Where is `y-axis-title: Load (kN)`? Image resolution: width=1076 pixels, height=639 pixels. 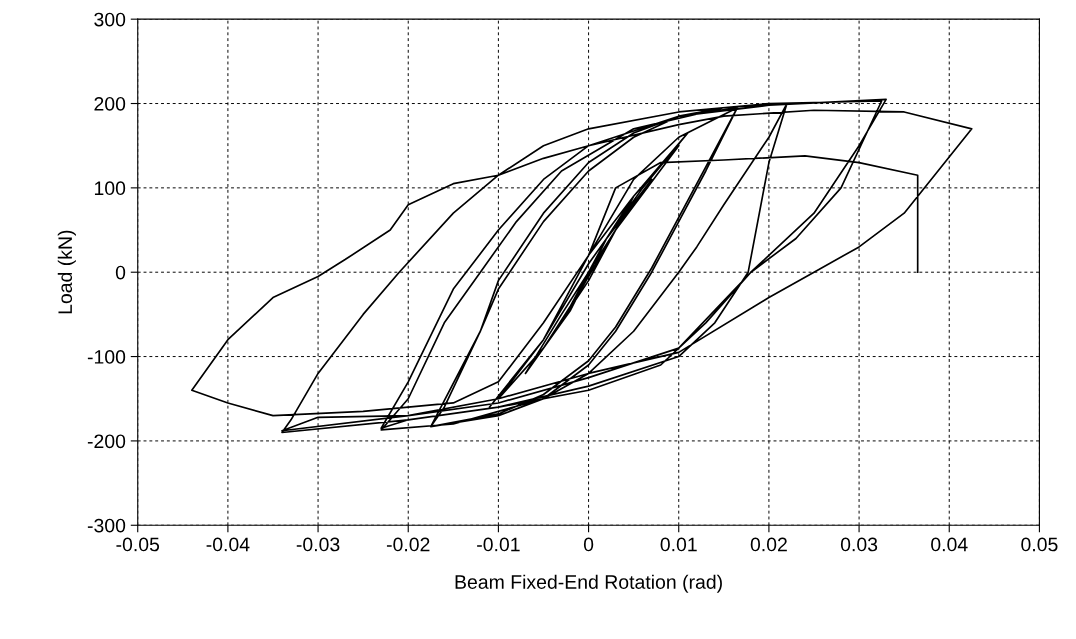
y-axis-title: Load (kN) is located at coordinates (66, 272).